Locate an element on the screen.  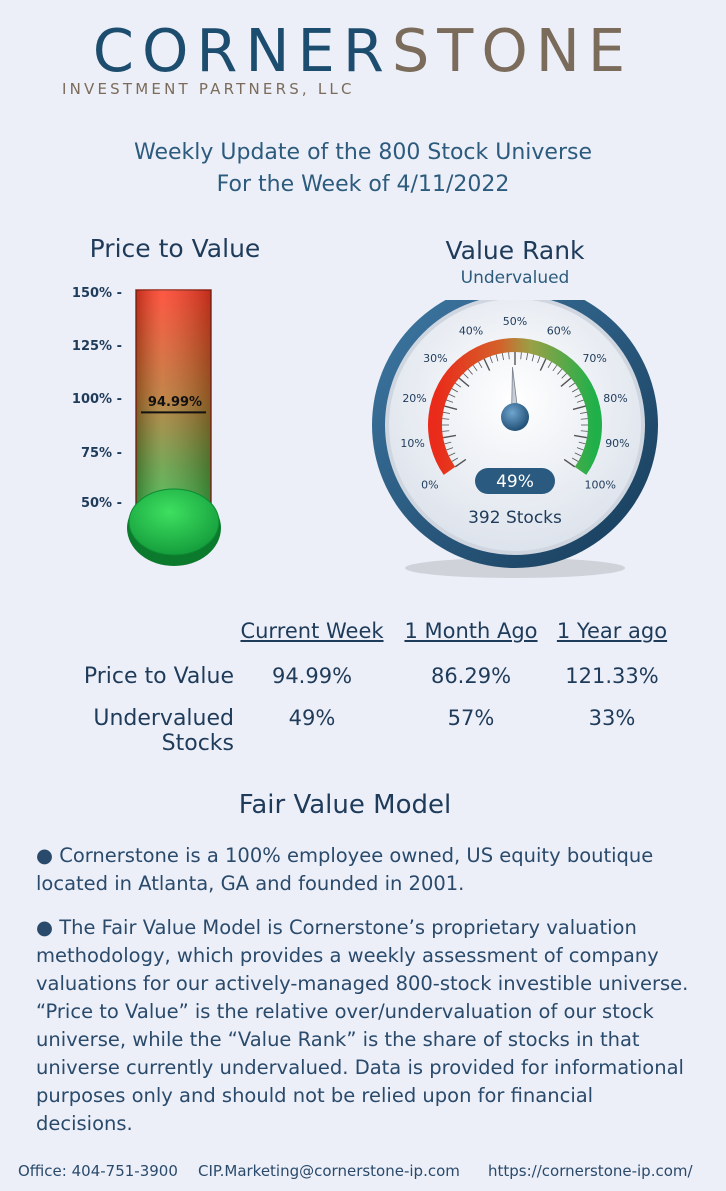
gauge-scale-label: 30% is located at coordinates (435, 358).